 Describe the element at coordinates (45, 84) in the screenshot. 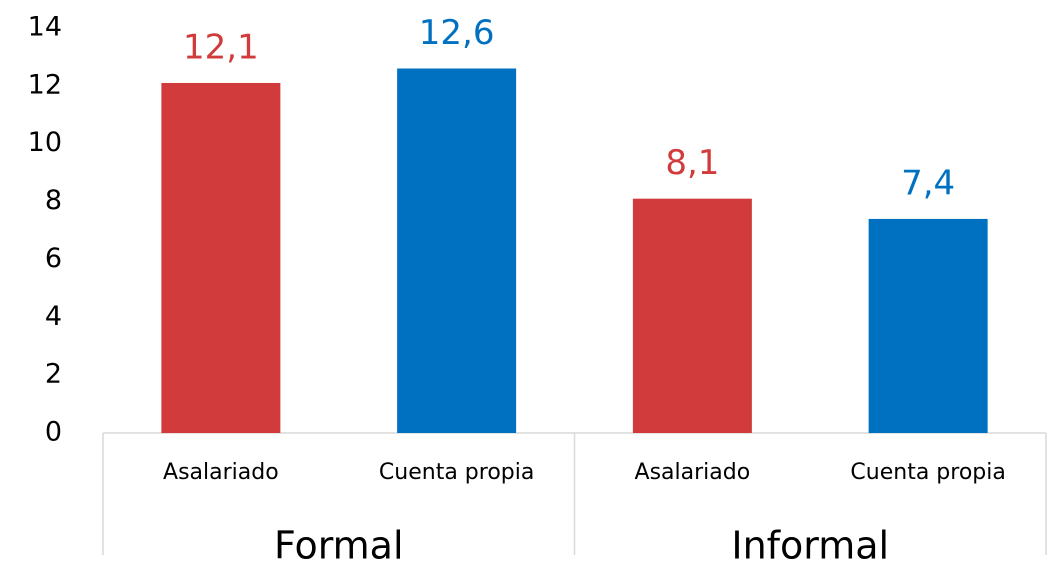

I see `y-tick-label: 12` at that location.